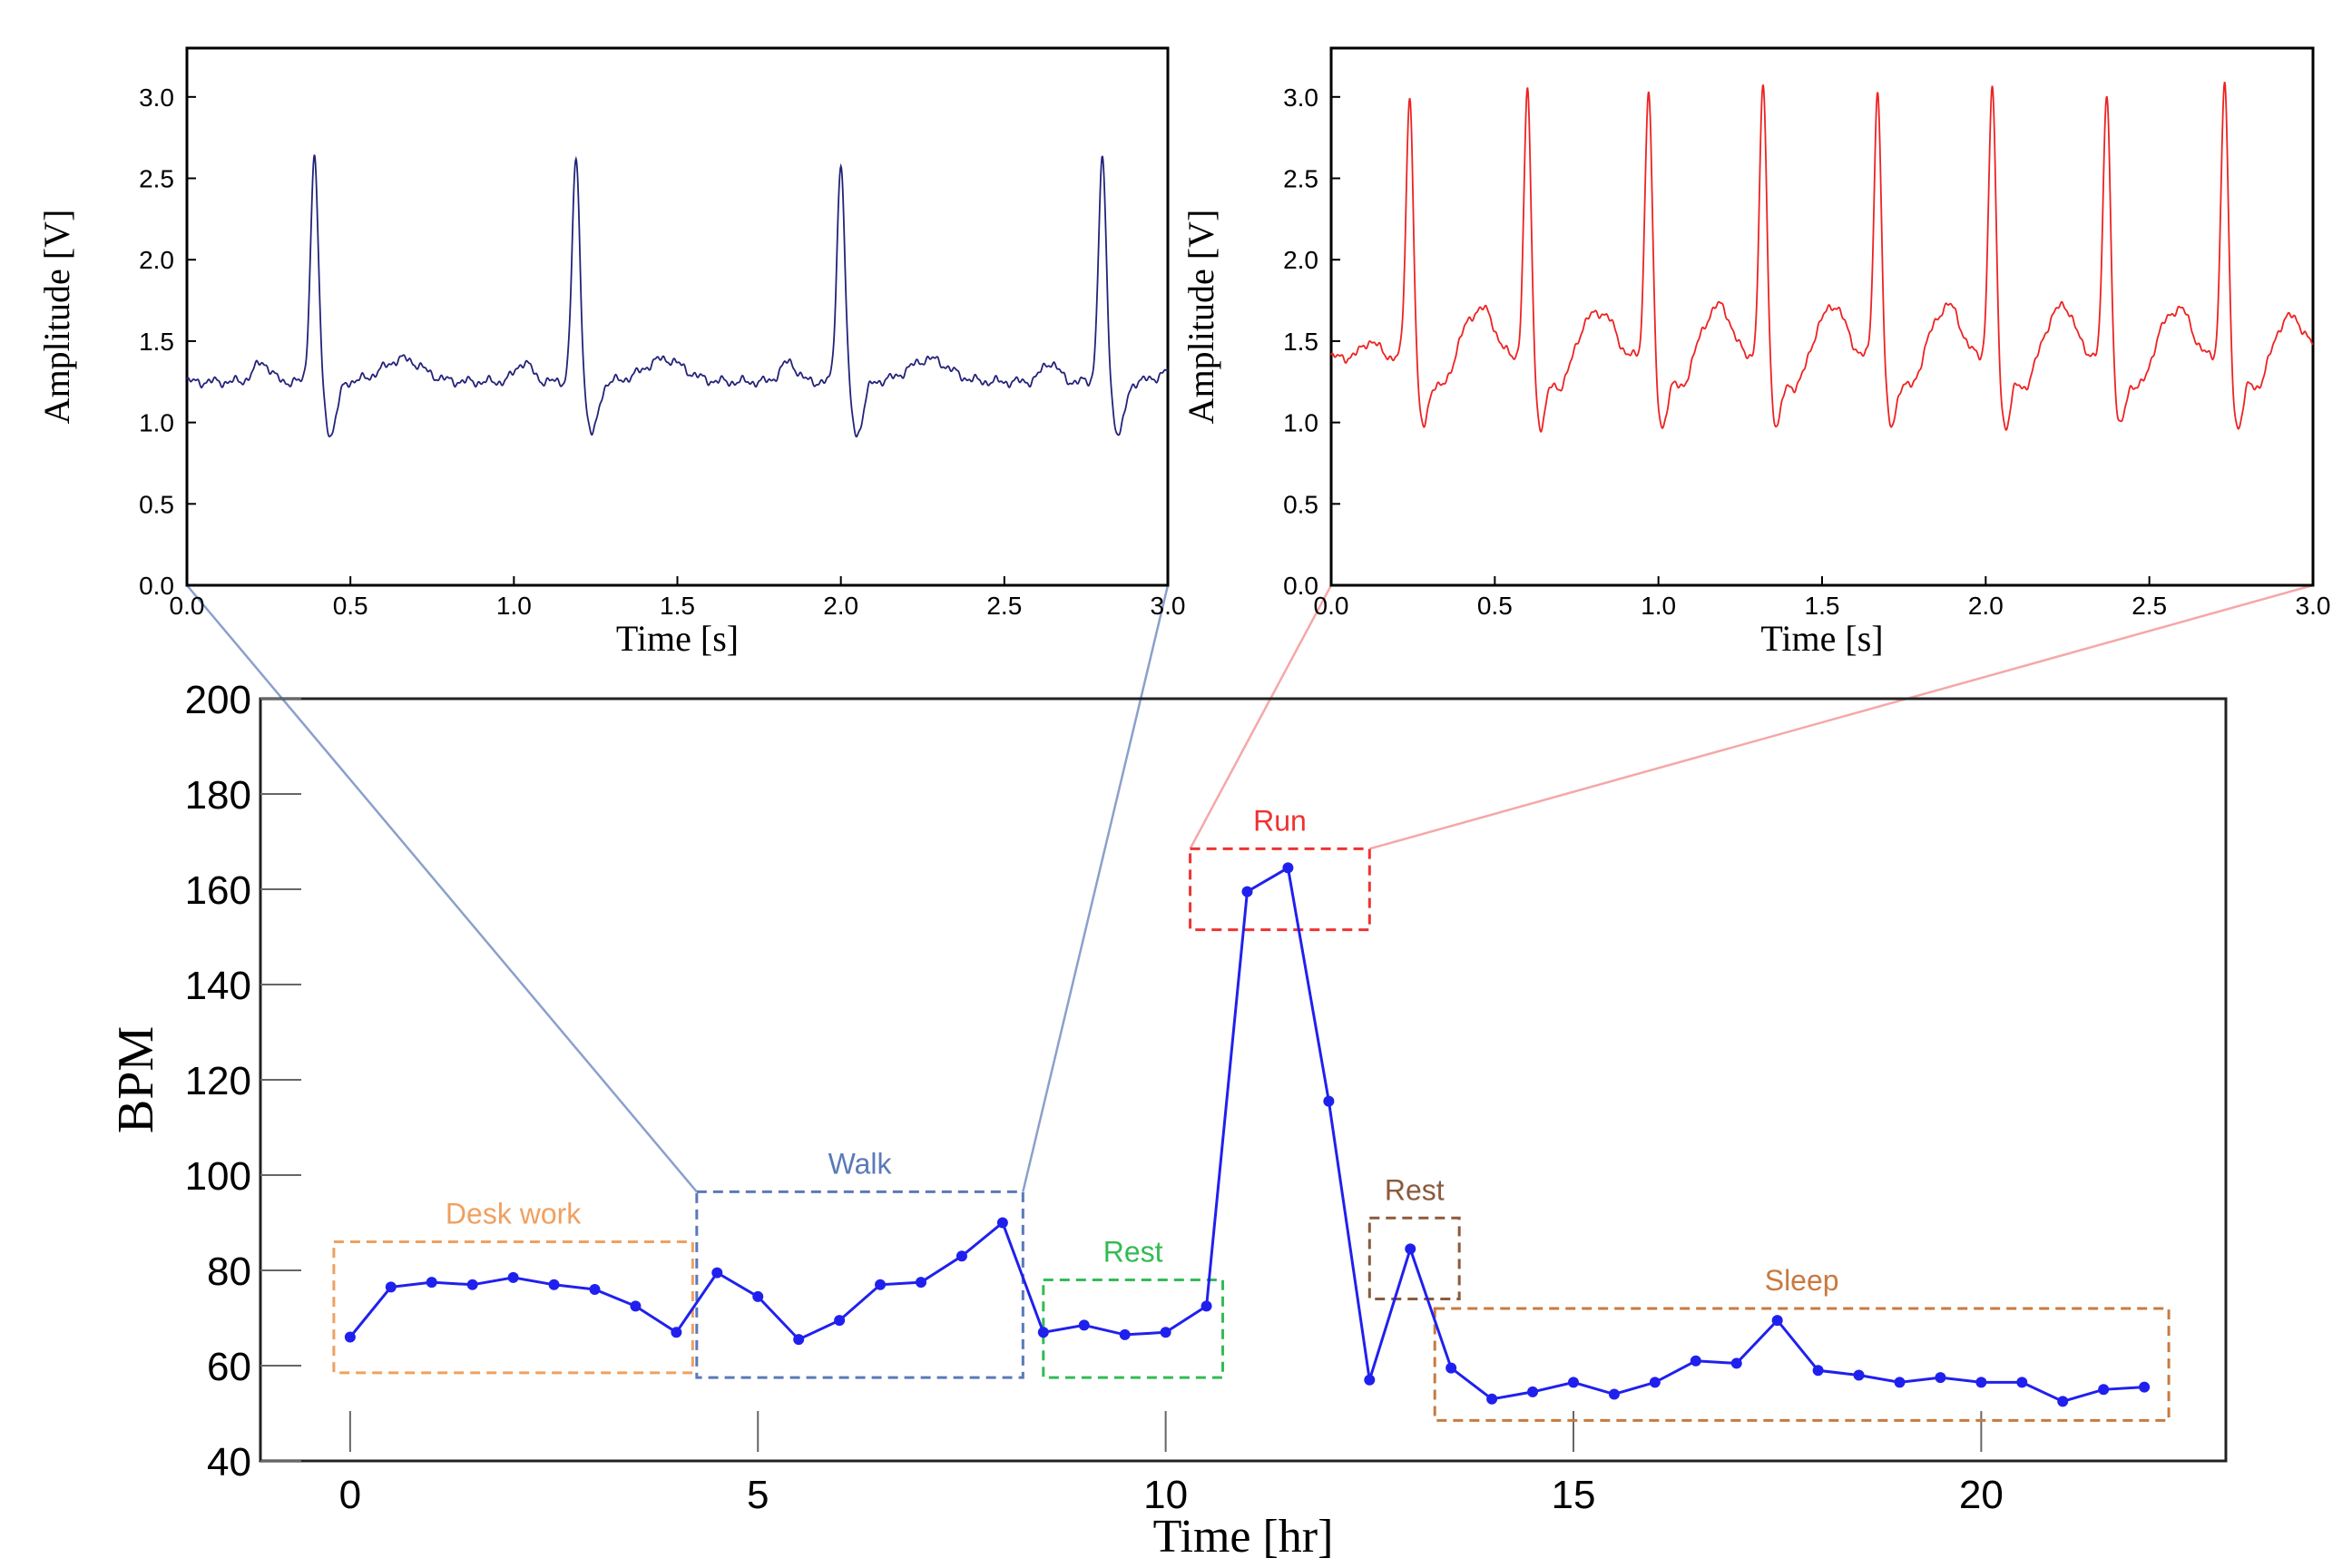  Describe the element at coordinates (56, 317) in the screenshot. I see `ecg-walk-ylabel: Amplitude [V]` at that location.